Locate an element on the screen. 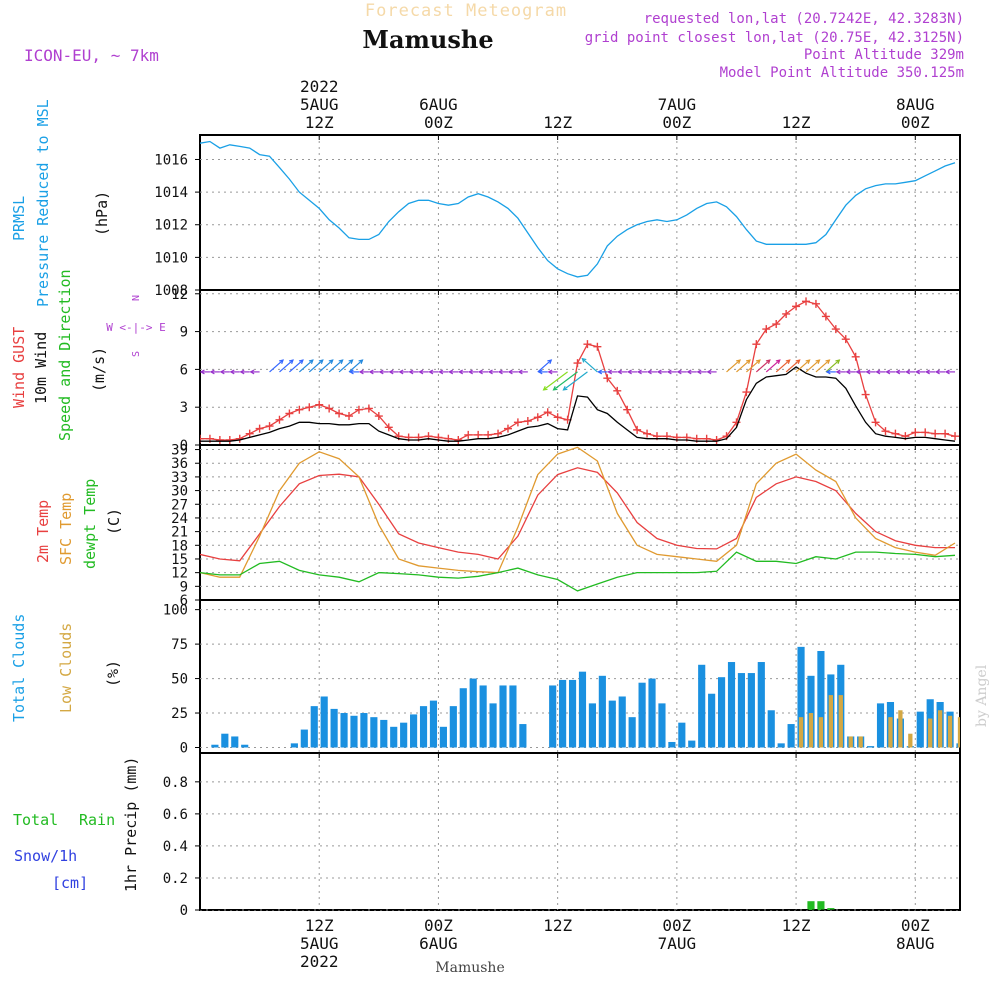  total-clouds-label: Total Clouds is located at coordinates (19, 668).